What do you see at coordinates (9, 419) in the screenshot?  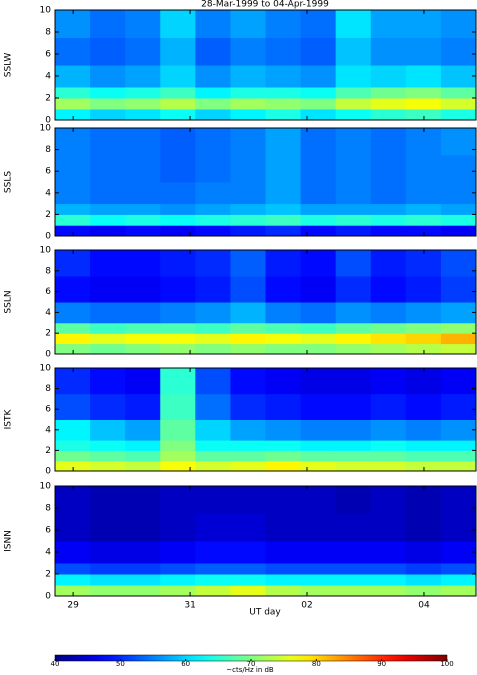 I see `y-axis-label: ISTK` at bounding box center [9, 419].